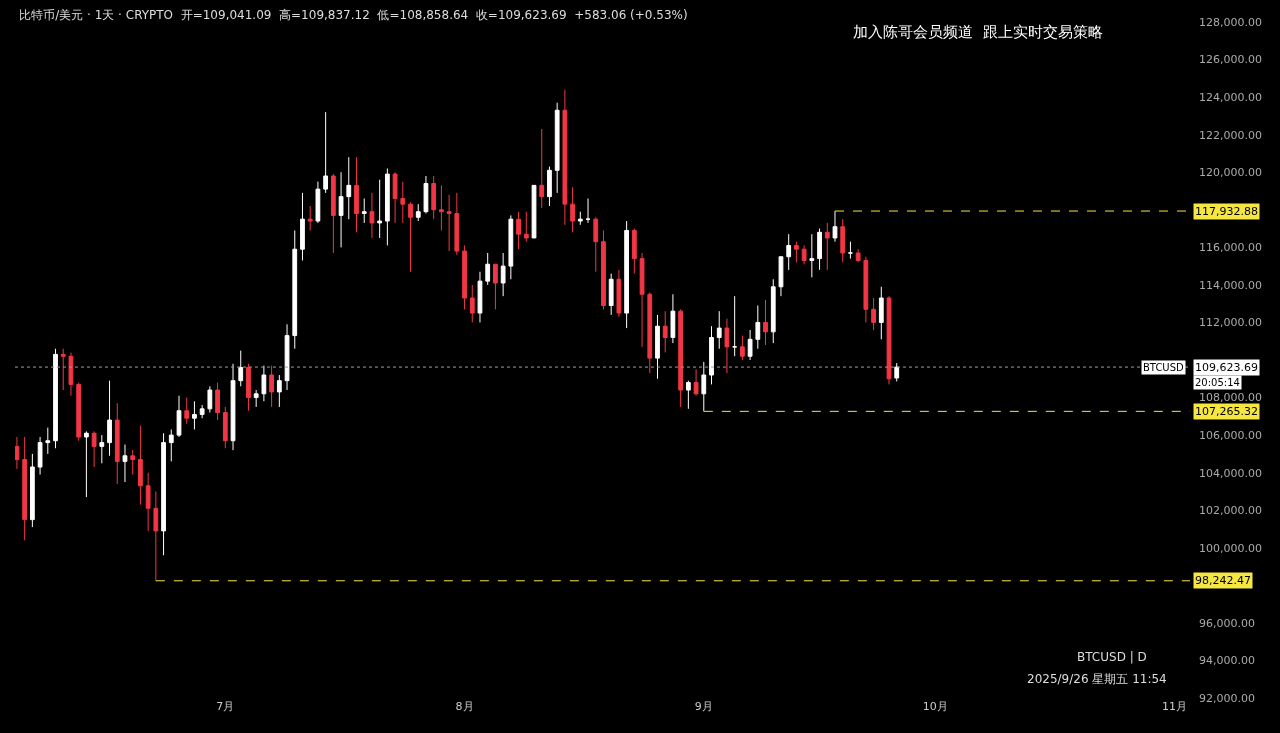  What do you see at coordinates (1226, 211) in the screenshot?
I see `ref-line-label: 117,932.88` at bounding box center [1226, 211].